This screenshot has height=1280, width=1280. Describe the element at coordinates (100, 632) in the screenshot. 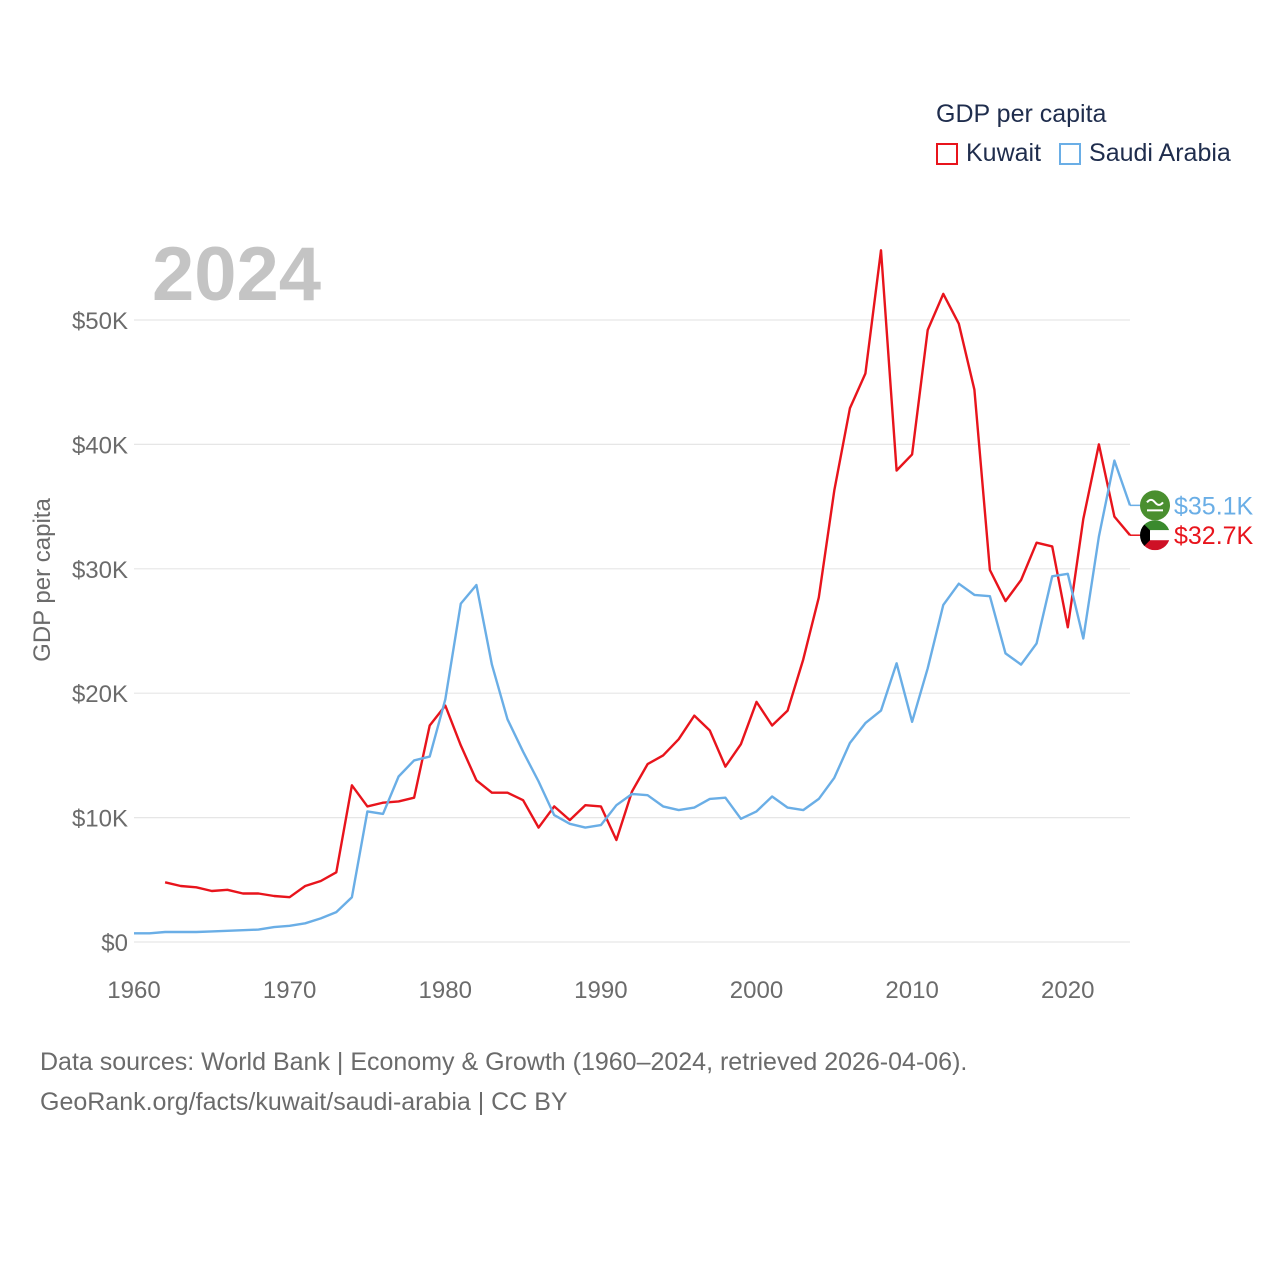

I see `y-axis-ticks: $0 $10K $20K $30K $40K $50K` at that location.